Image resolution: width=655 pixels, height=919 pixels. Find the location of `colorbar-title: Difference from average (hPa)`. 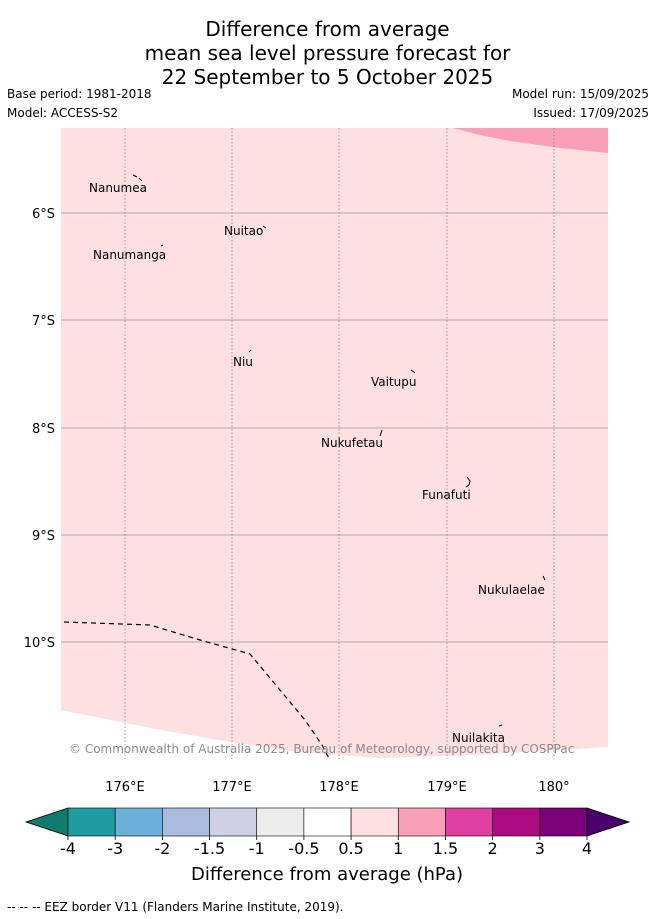

colorbar-title: Difference from average (hPa) is located at coordinates (327, 874).